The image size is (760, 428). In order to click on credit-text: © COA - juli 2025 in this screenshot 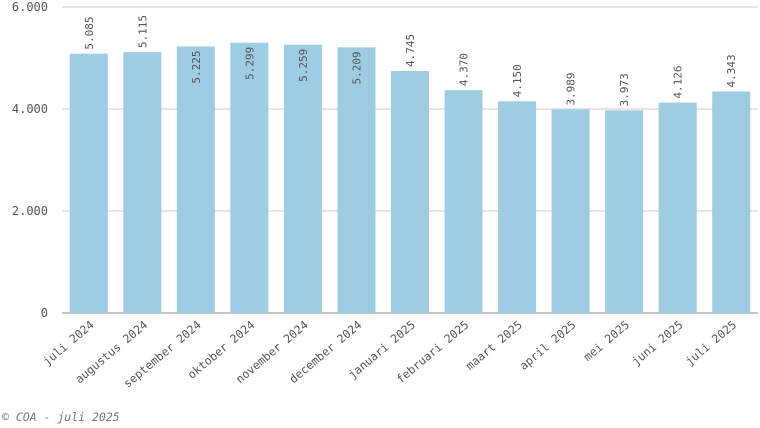, I will do `click(61, 417)`.